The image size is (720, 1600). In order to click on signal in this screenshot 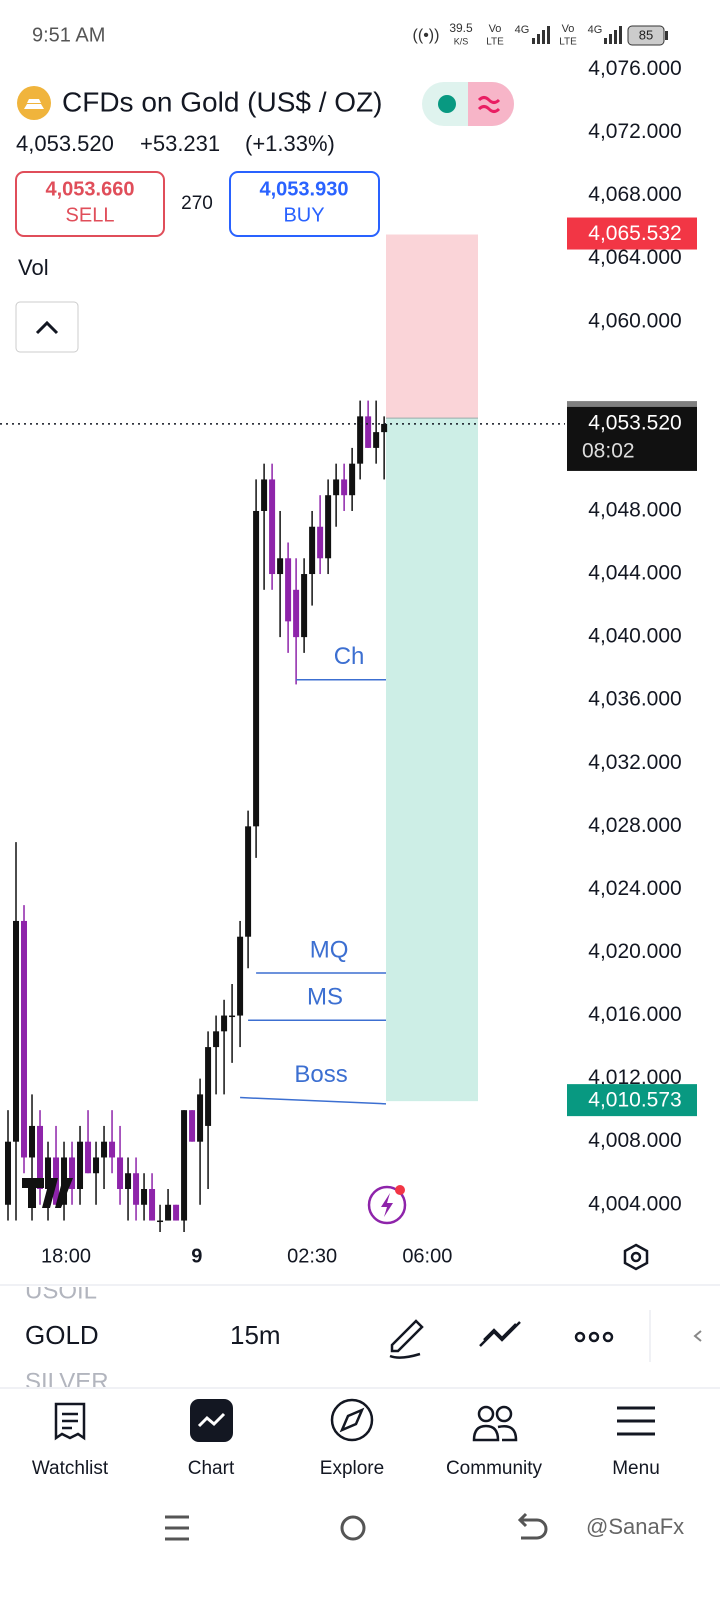, I will do `click(613, 35)`.